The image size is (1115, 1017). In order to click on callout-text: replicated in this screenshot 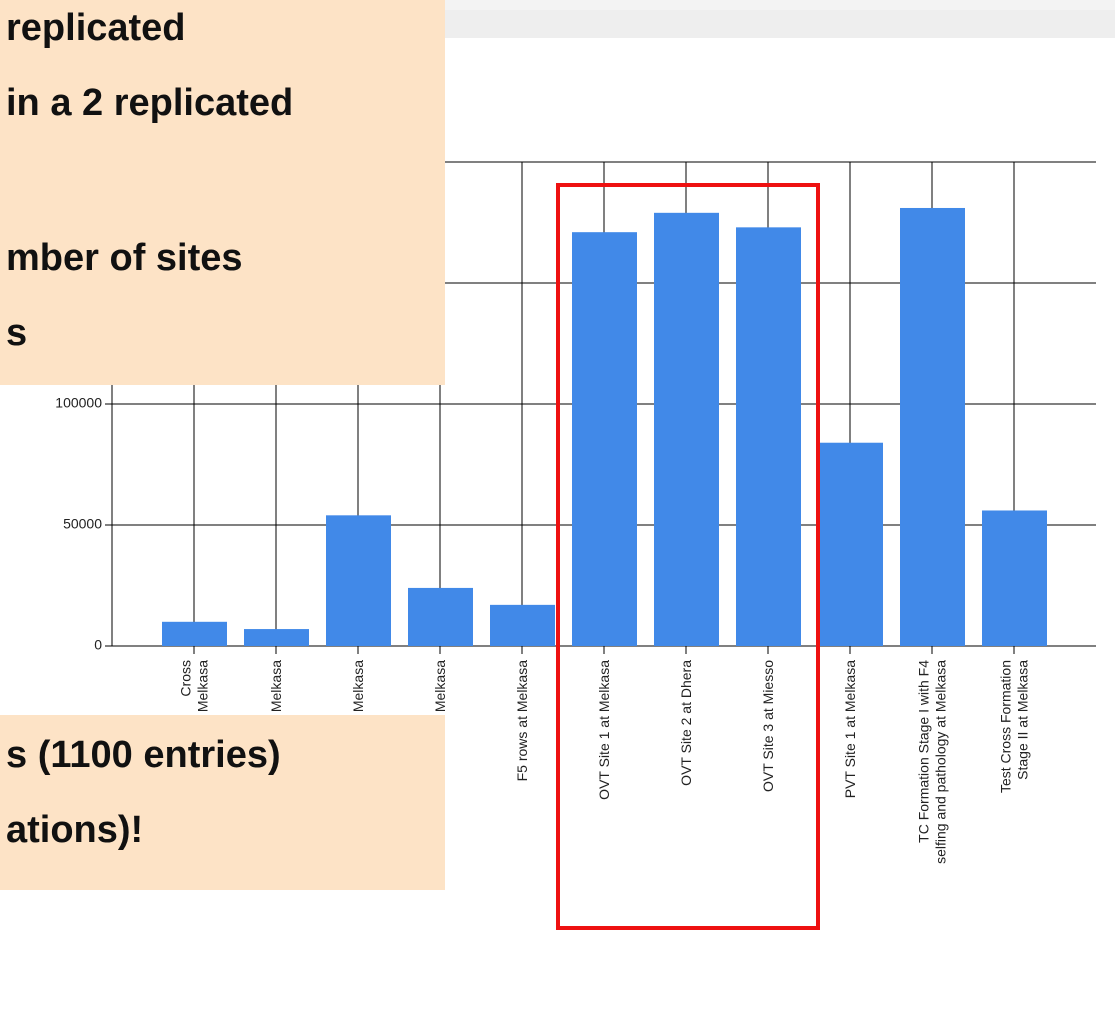, I will do `click(96, 28)`.